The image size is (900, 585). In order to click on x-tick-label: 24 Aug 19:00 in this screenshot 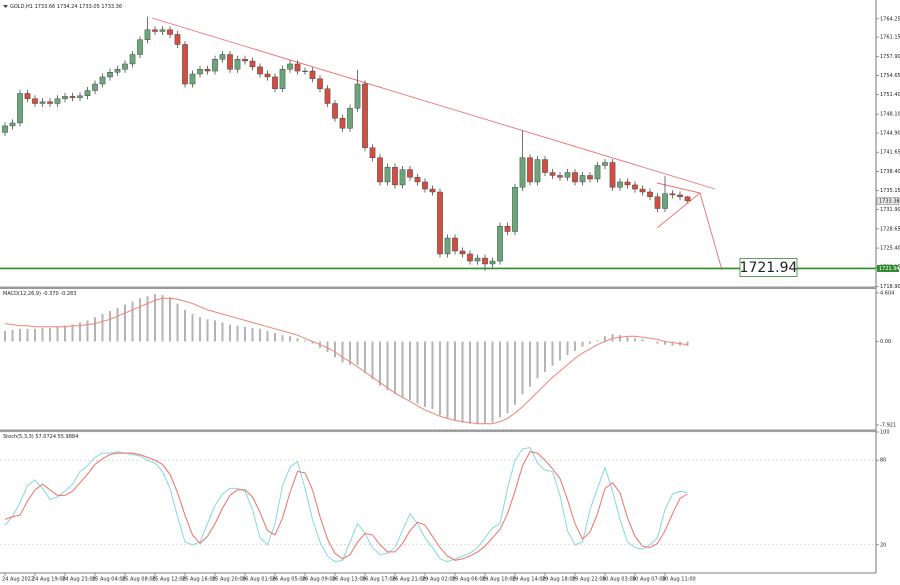, I will do `click(49, 580)`.